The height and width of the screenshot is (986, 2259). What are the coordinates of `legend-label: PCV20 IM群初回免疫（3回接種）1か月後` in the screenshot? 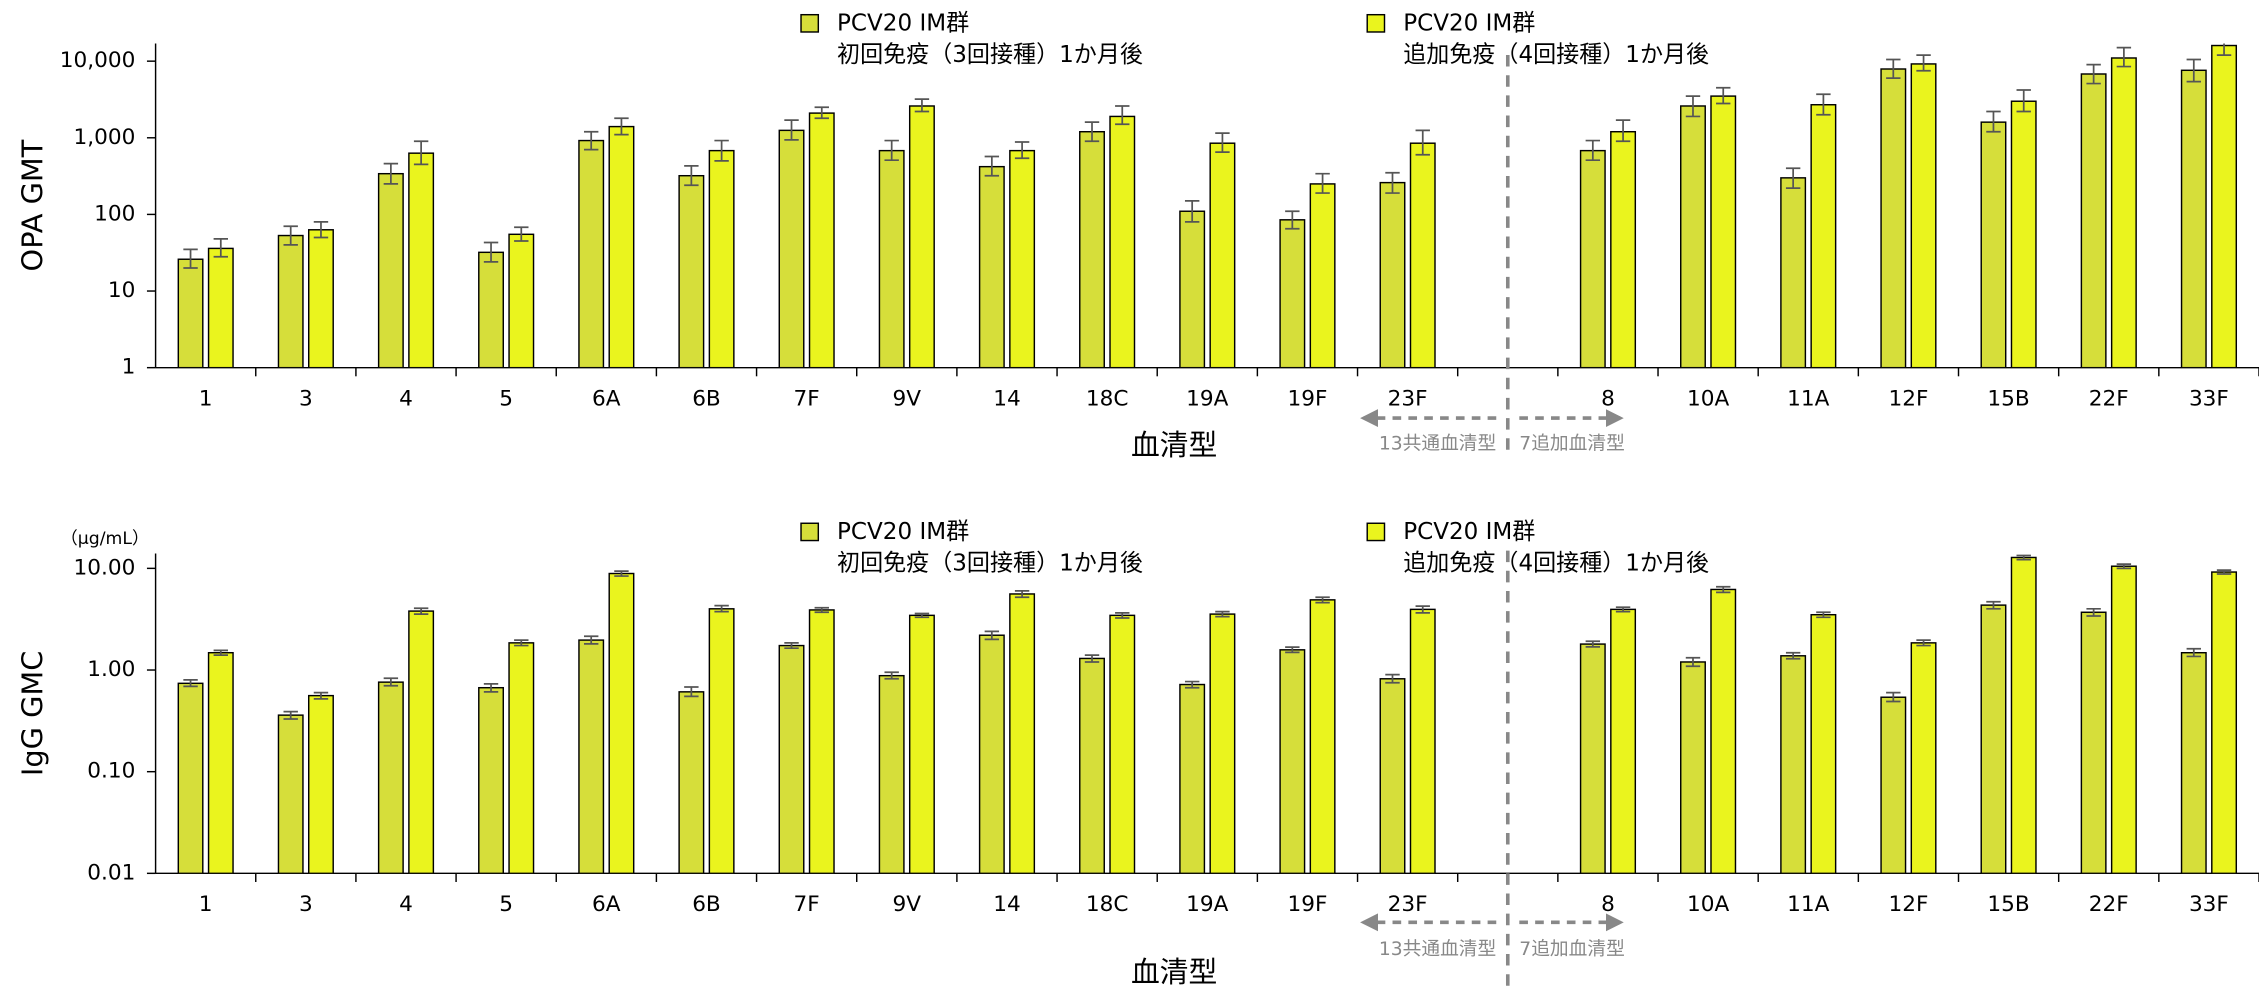 It's located at (990, 39).